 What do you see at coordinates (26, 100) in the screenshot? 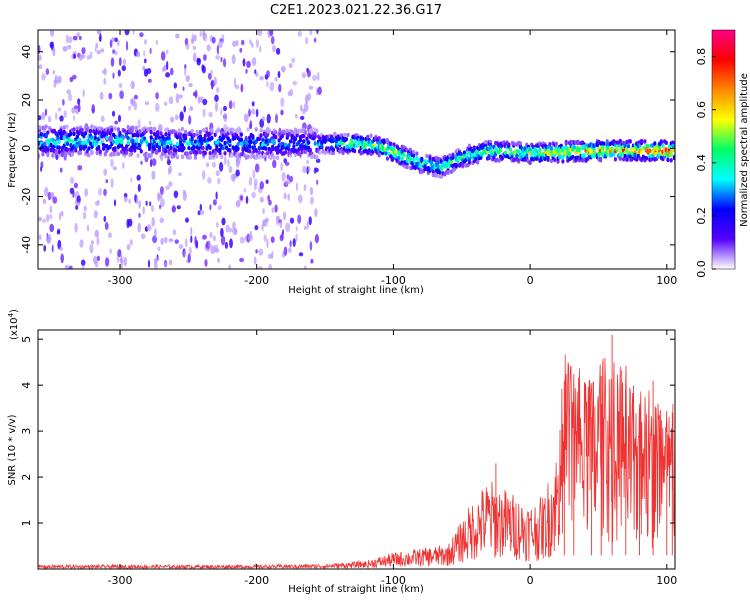
I see `y-tick-label: 20` at bounding box center [26, 100].